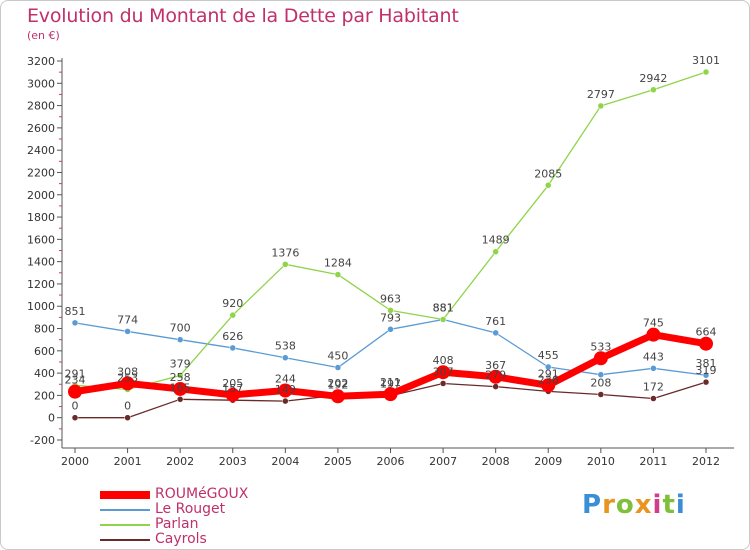 This screenshot has width=750, height=550. Describe the element at coordinates (41, 262) in the screenshot. I see `y-tick-label: 1400` at that location.